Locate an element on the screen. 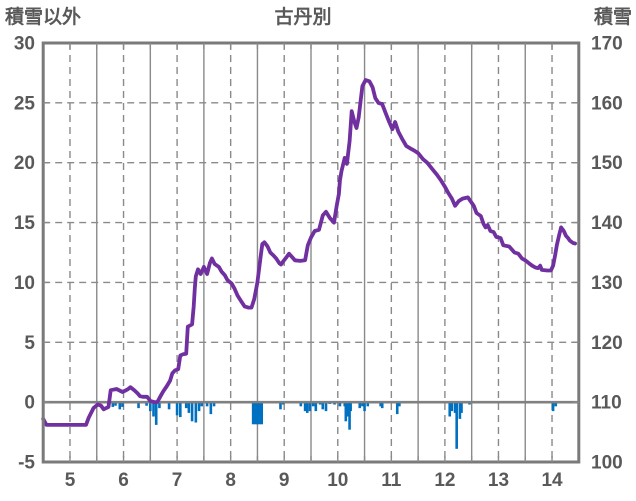 The image size is (636, 501). x-label: 6 is located at coordinates (123, 480).